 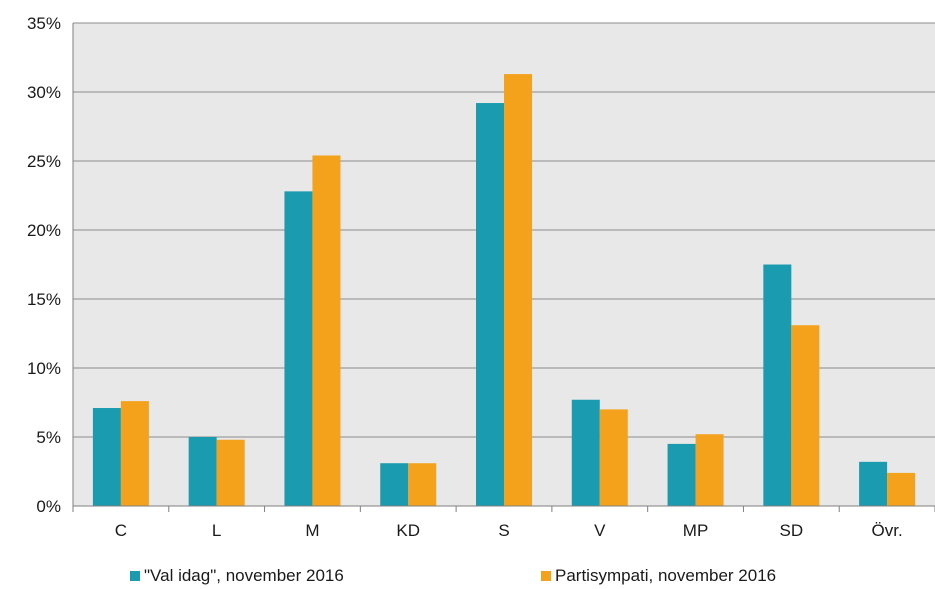 I want to click on legend-label-val-idag: "Val idag", november 2016, so click(x=244, y=575).